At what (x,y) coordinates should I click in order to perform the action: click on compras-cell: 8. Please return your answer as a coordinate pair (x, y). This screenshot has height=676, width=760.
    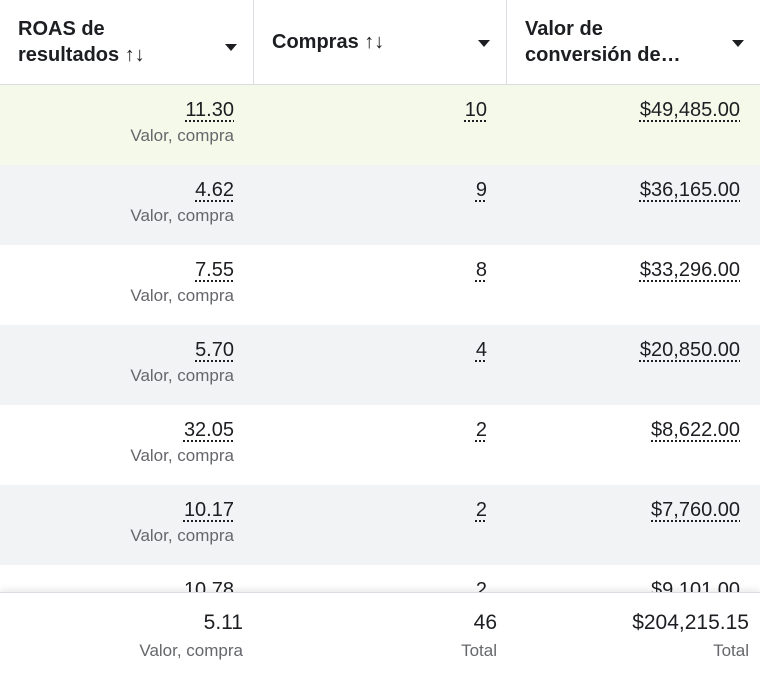
    Looking at the image, I should click on (380, 285).